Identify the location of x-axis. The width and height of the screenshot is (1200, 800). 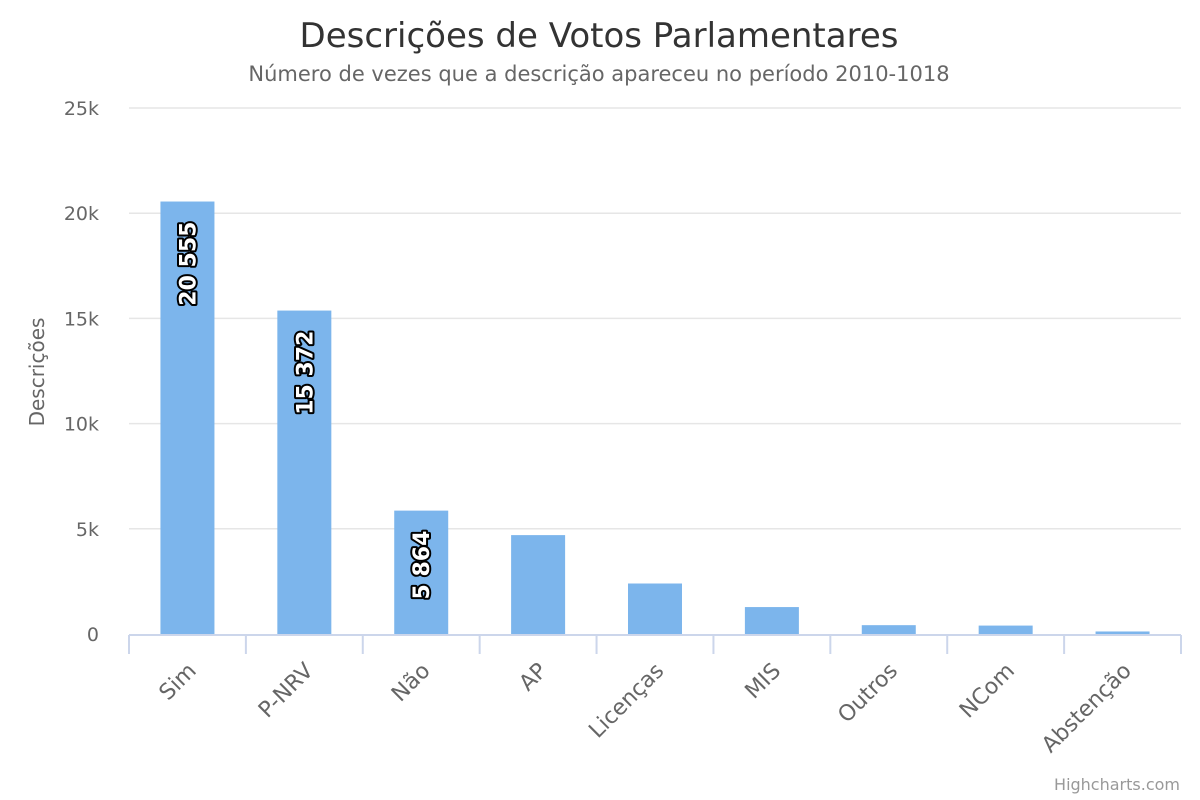
(655, 644).